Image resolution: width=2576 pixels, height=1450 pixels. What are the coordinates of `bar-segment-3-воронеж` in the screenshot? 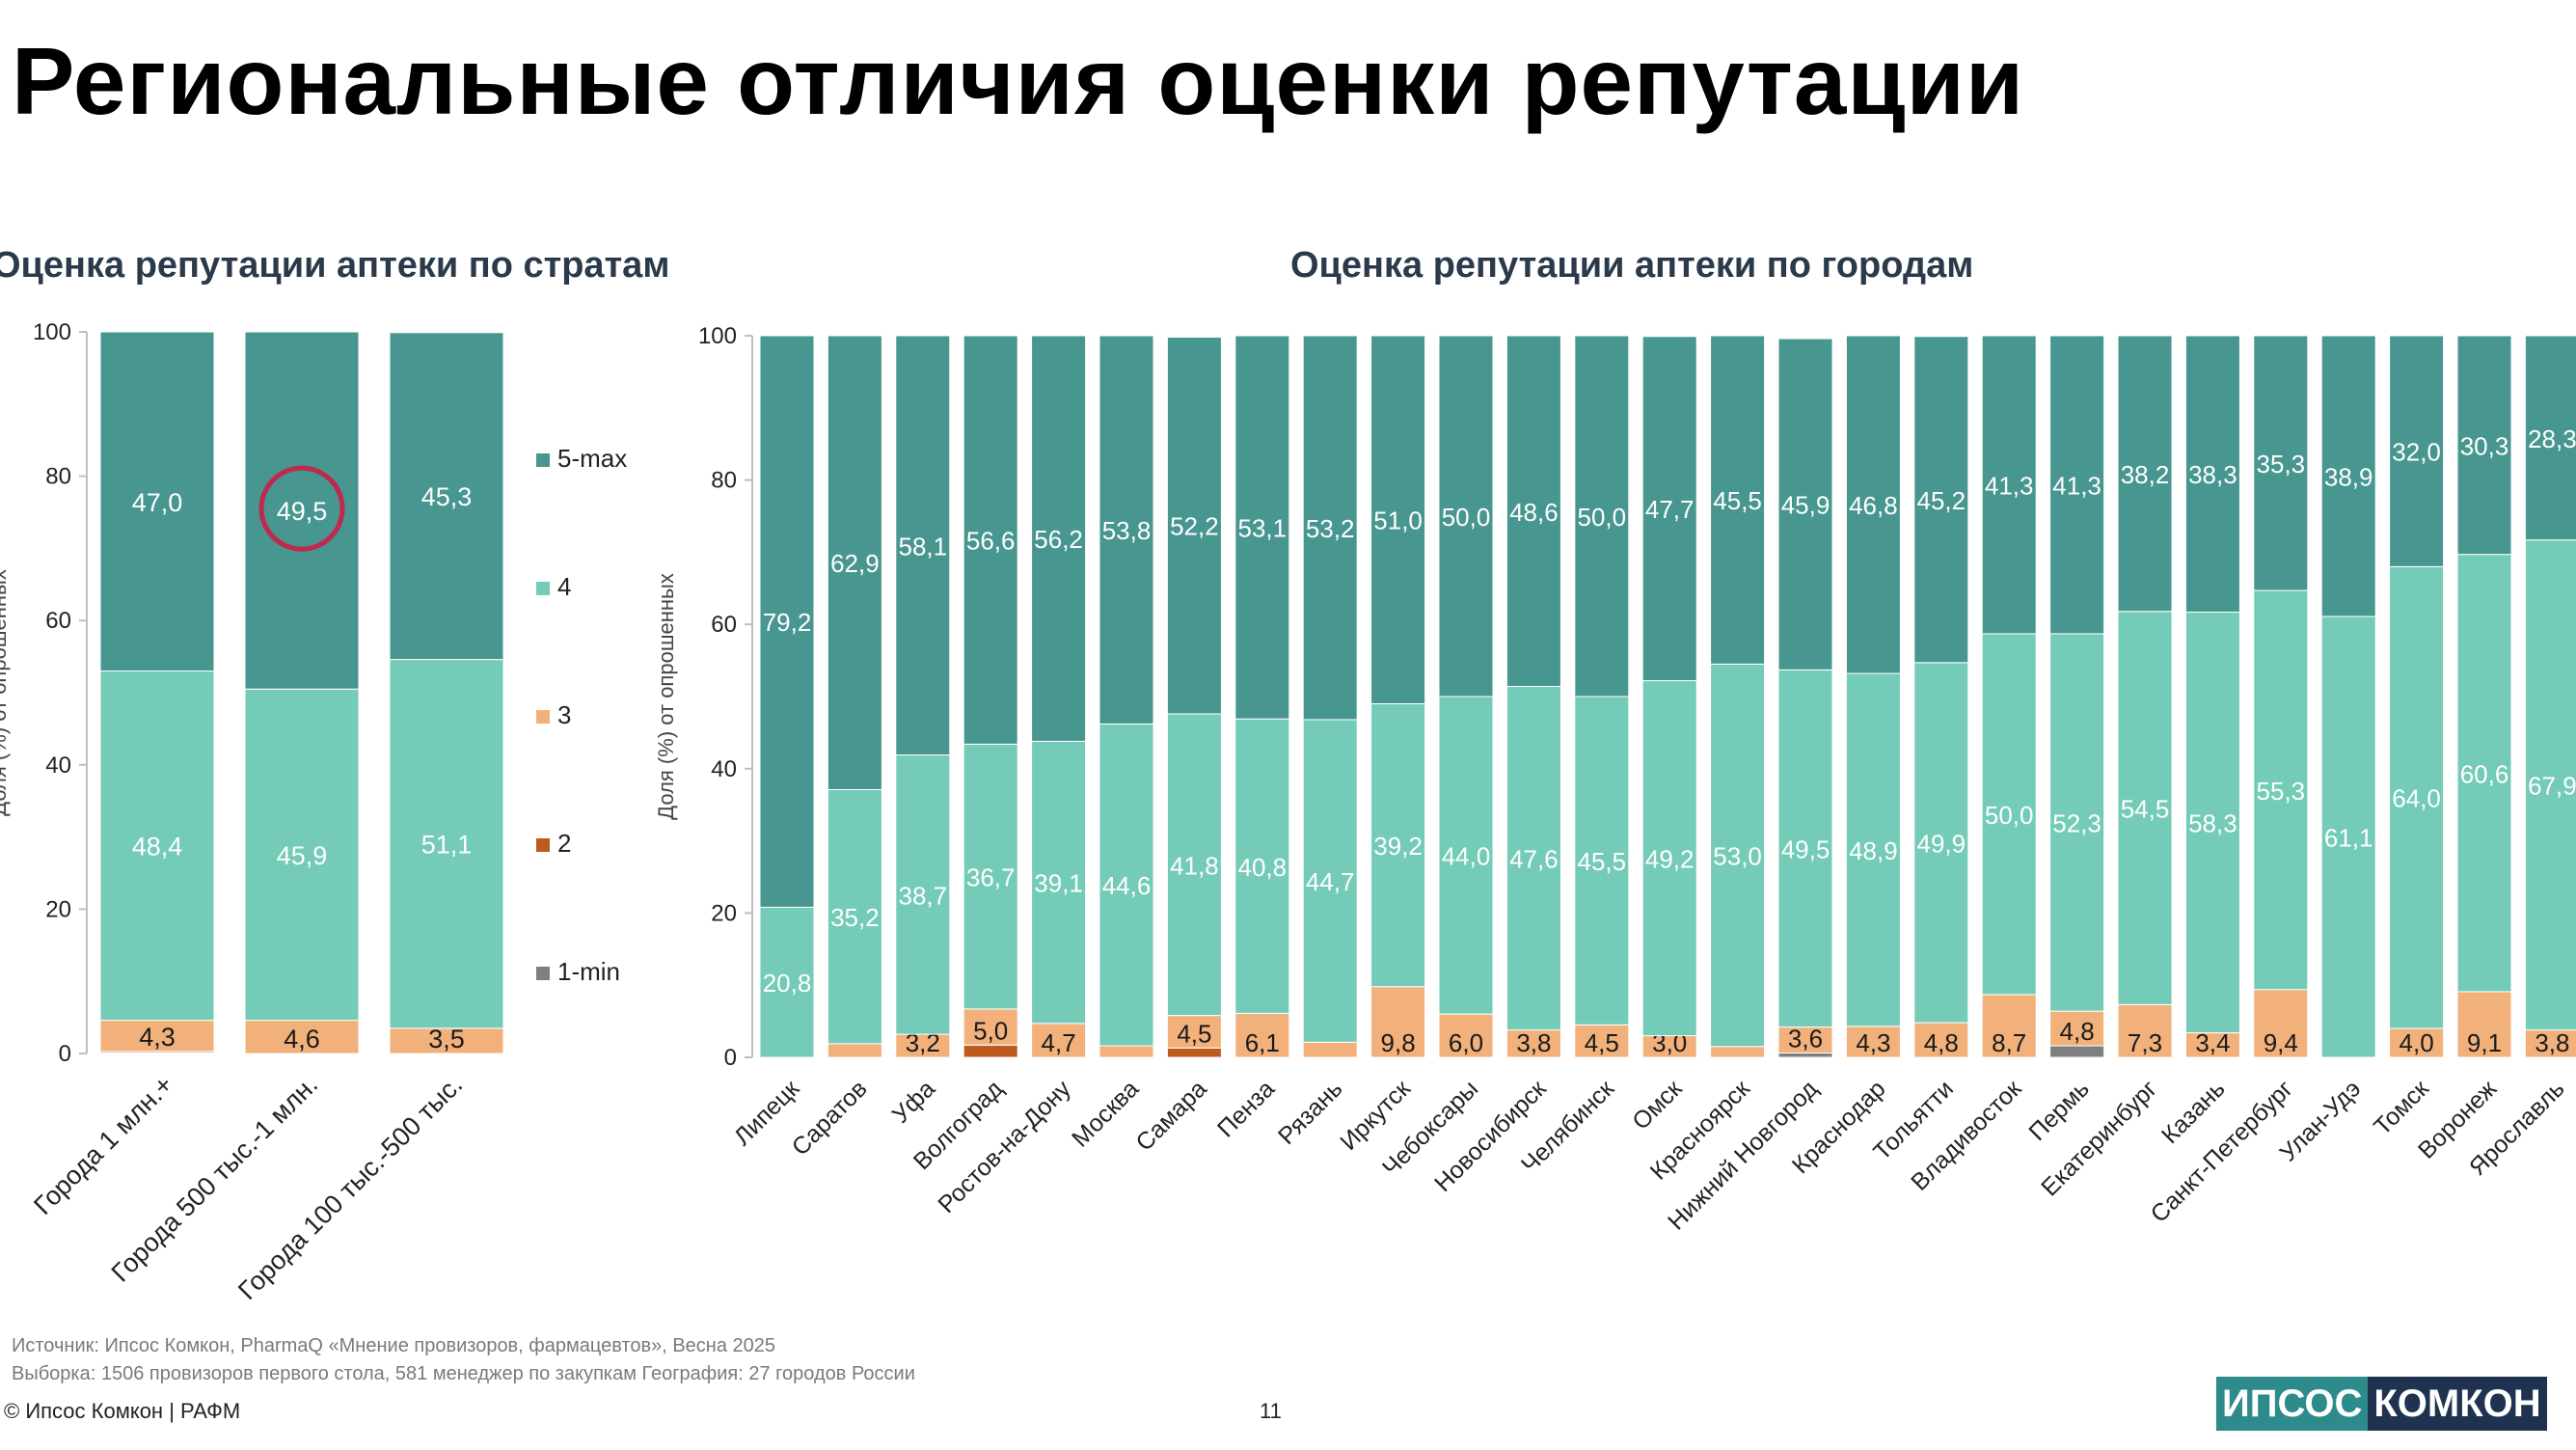 It's located at (2484, 1024).